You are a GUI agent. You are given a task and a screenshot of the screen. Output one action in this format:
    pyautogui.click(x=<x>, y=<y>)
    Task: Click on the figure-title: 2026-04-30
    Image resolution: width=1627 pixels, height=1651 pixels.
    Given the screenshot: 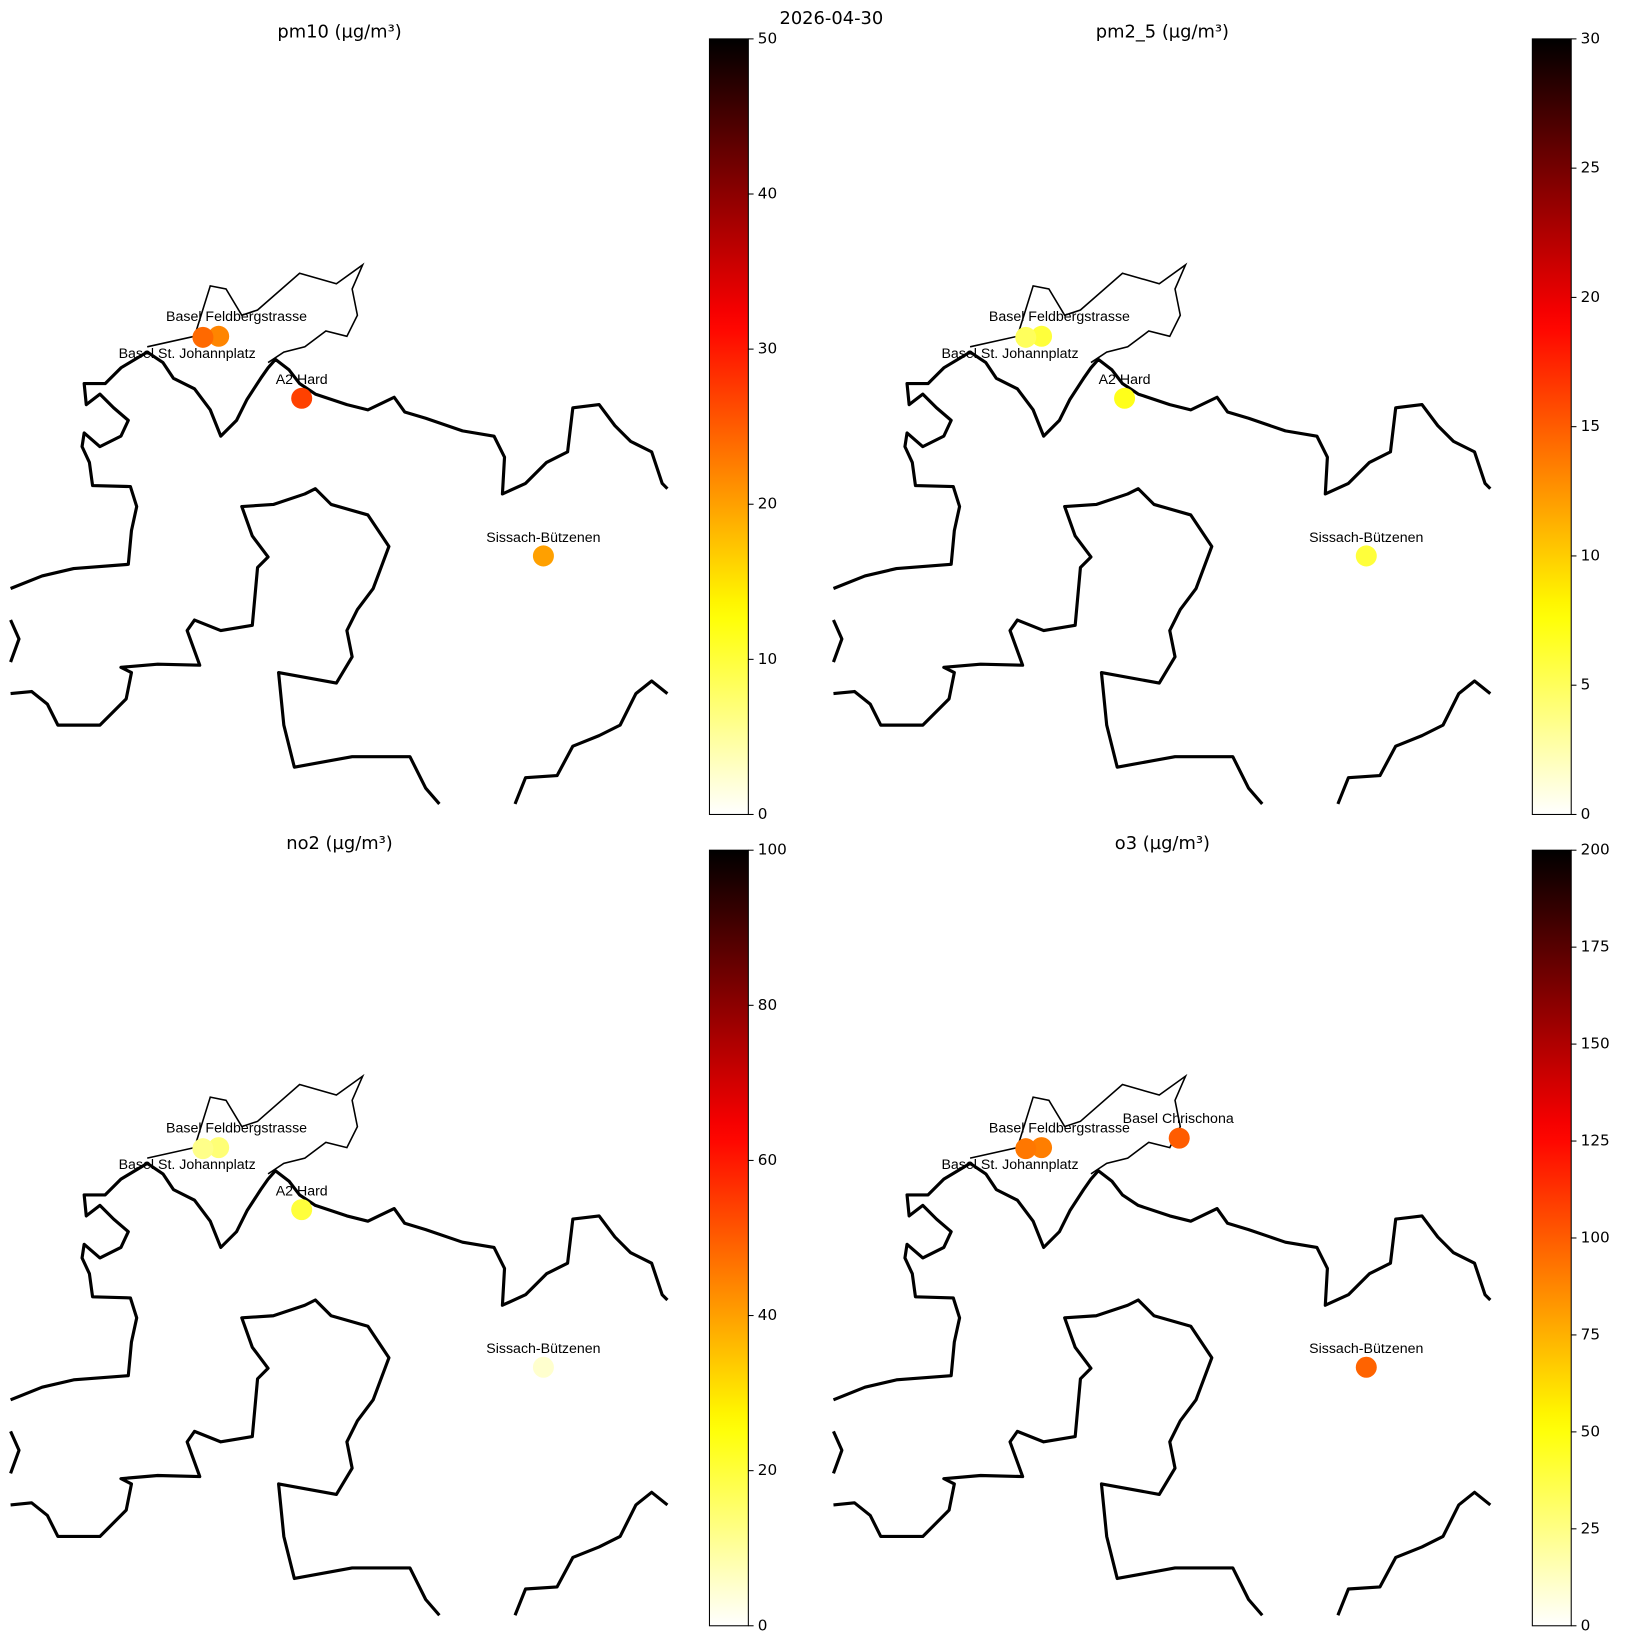 What is the action you would take?
    pyautogui.click(x=831, y=18)
    